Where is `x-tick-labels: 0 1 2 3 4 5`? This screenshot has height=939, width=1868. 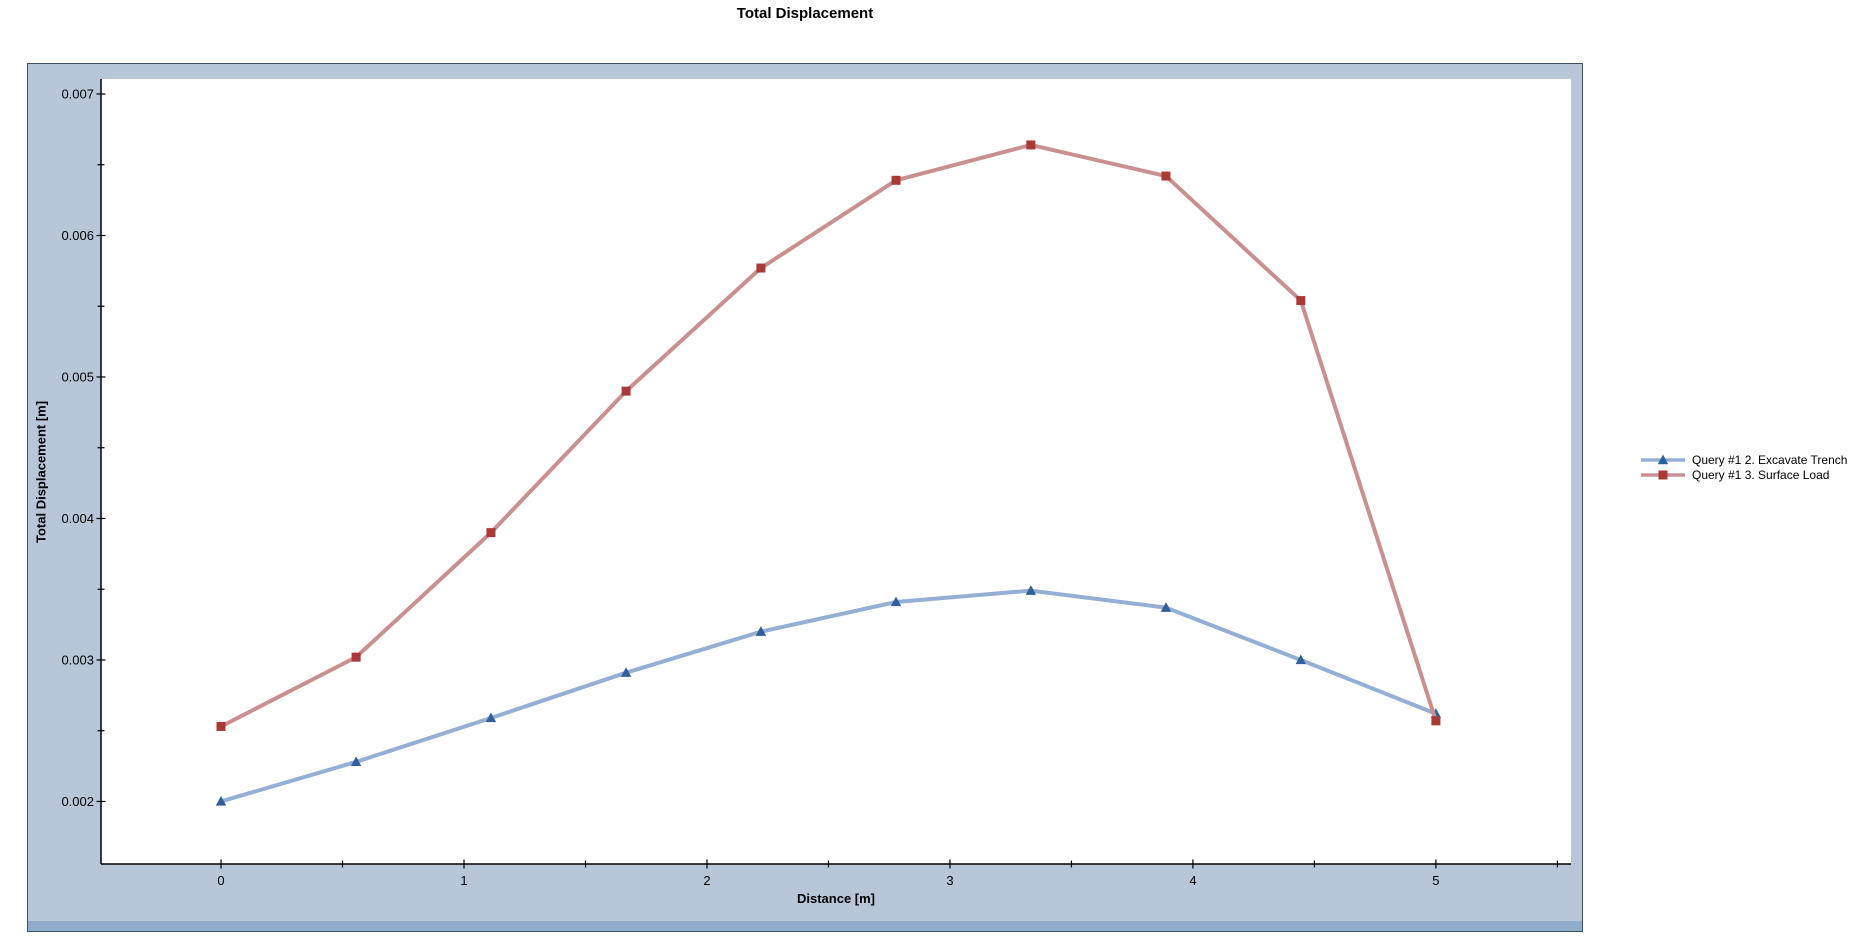
x-tick-labels: 0 1 2 3 4 5 is located at coordinates (828, 880).